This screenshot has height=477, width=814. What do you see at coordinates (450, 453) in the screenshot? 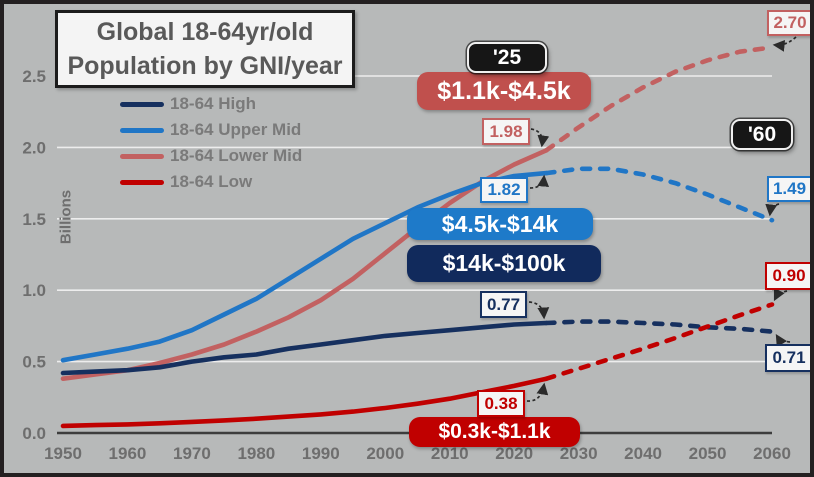
I see `x-tick-label: 2010` at bounding box center [450, 453].